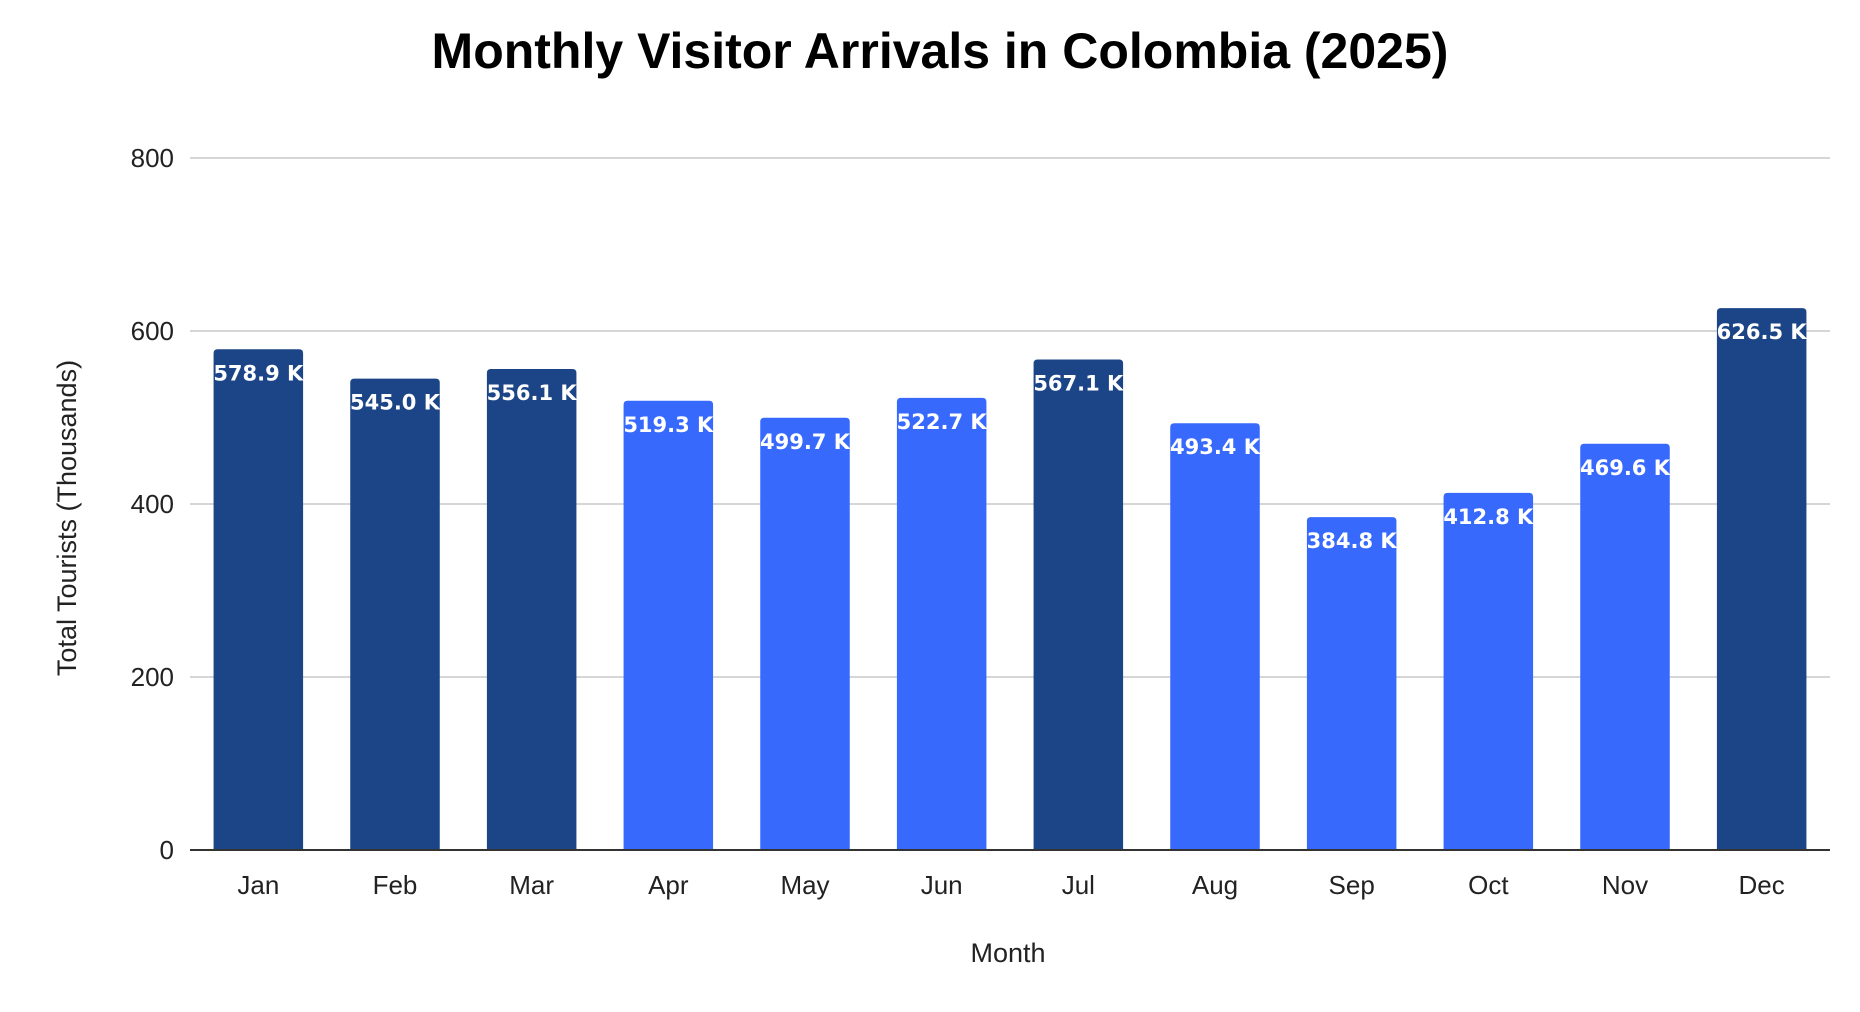  Describe the element at coordinates (1215, 885) in the screenshot. I see `x-tick-label: Aug` at that location.